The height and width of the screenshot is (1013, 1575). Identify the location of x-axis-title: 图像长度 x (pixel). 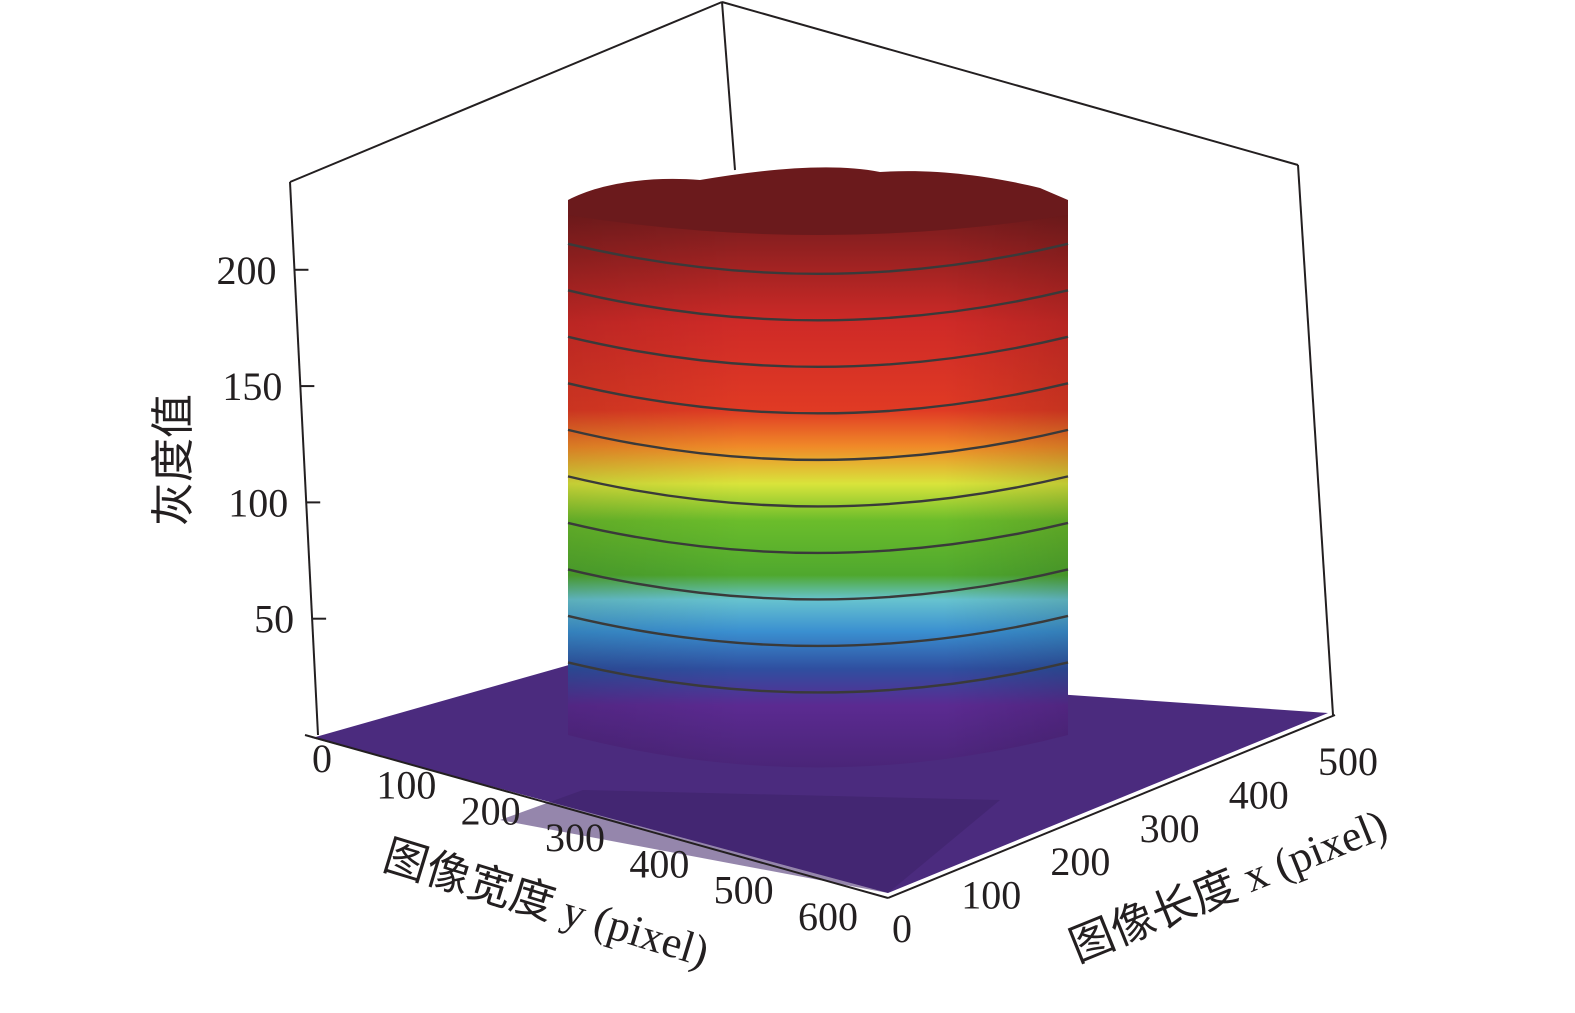
(1228, 886).